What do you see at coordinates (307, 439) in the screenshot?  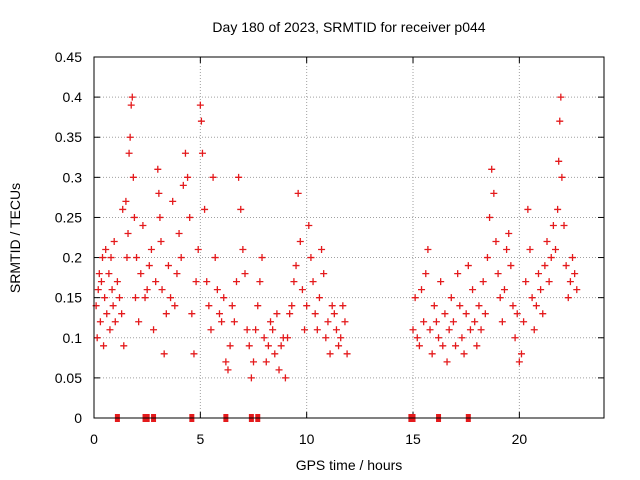 I see `x-tick-label: 10` at bounding box center [307, 439].